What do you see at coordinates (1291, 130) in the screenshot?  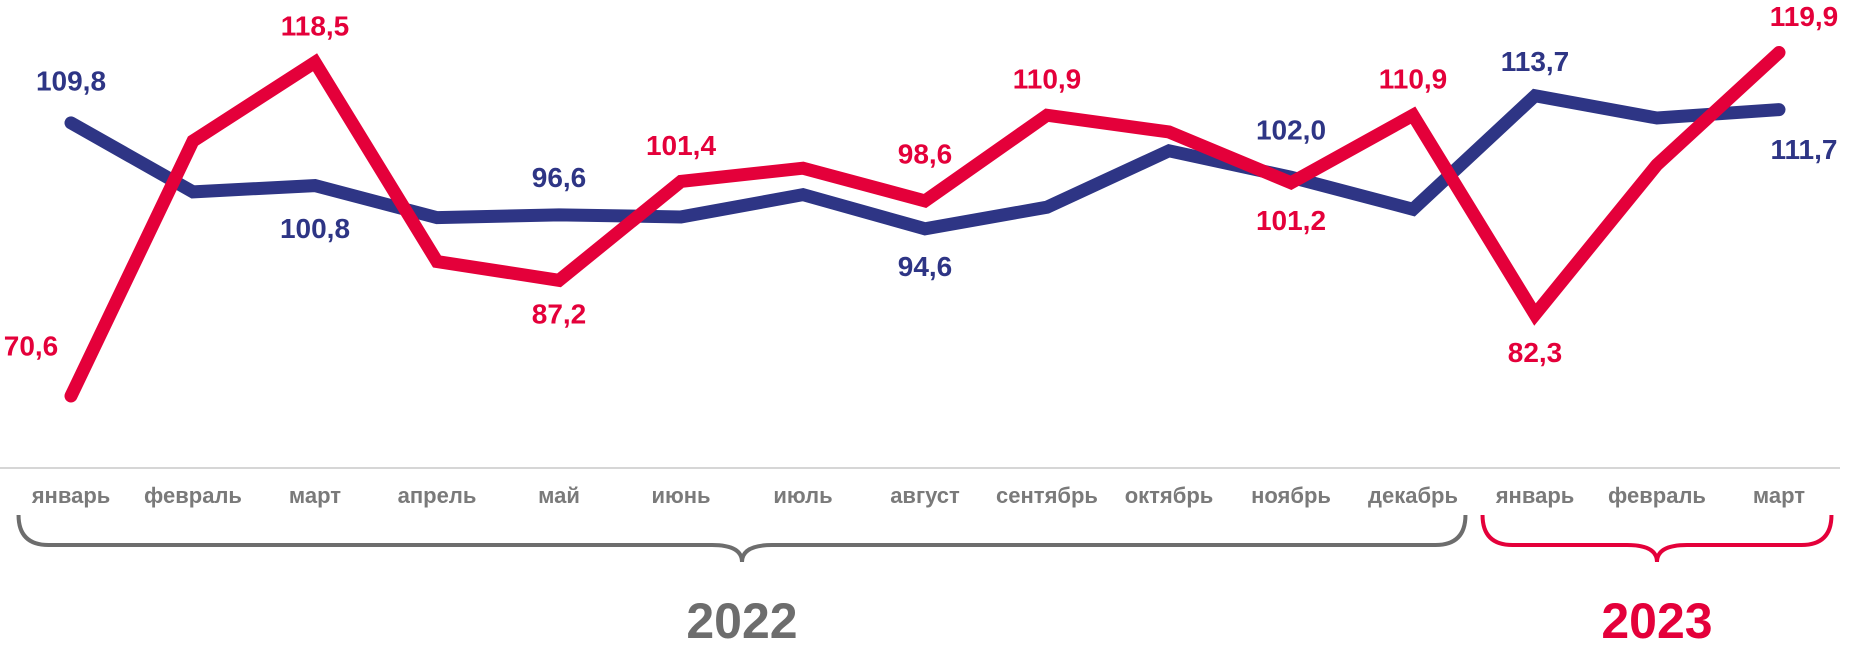 I see `data-label: 102,0` at bounding box center [1291, 130].